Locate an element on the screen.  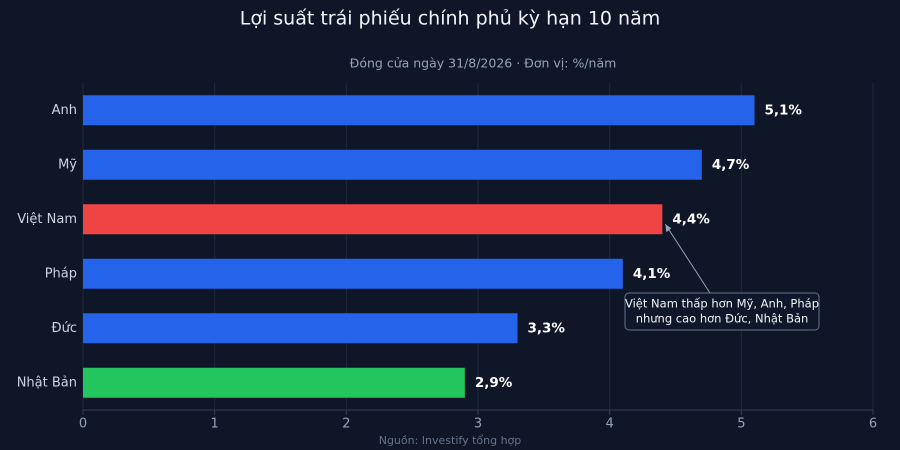
y-tick-label: Việt Nam is located at coordinates (47, 219).